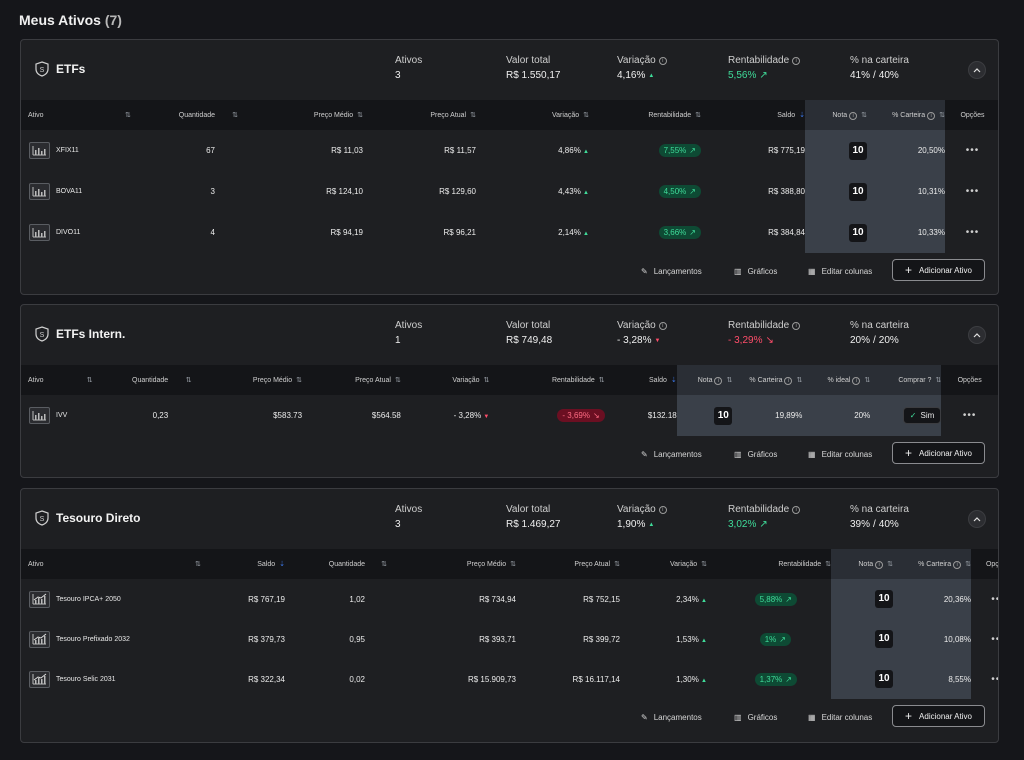 The width and height of the screenshot is (1024, 760). I want to click on col-ideal: % ideal i ⇅, so click(836, 380).